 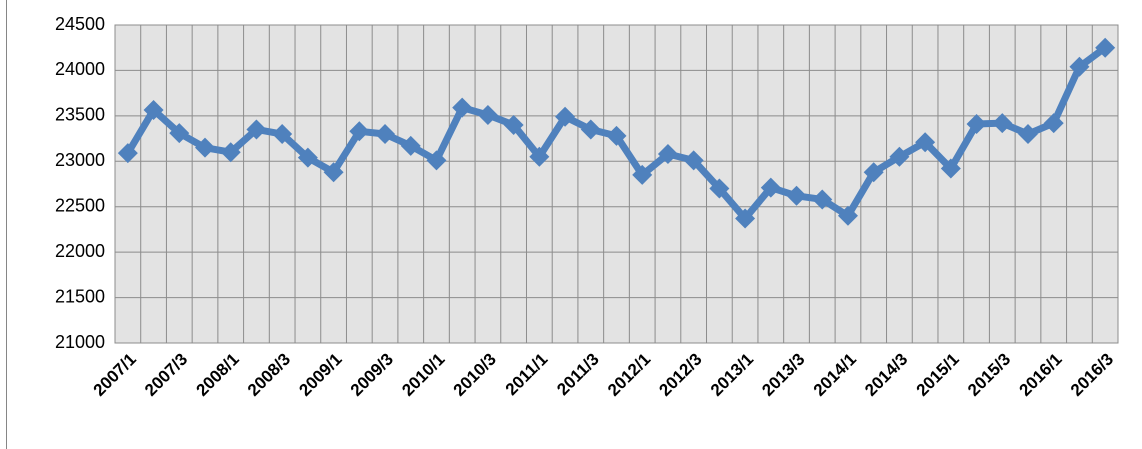 What do you see at coordinates (80, 115) in the screenshot?
I see `y-tick-label: 23500` at bounding box center [80, 115].